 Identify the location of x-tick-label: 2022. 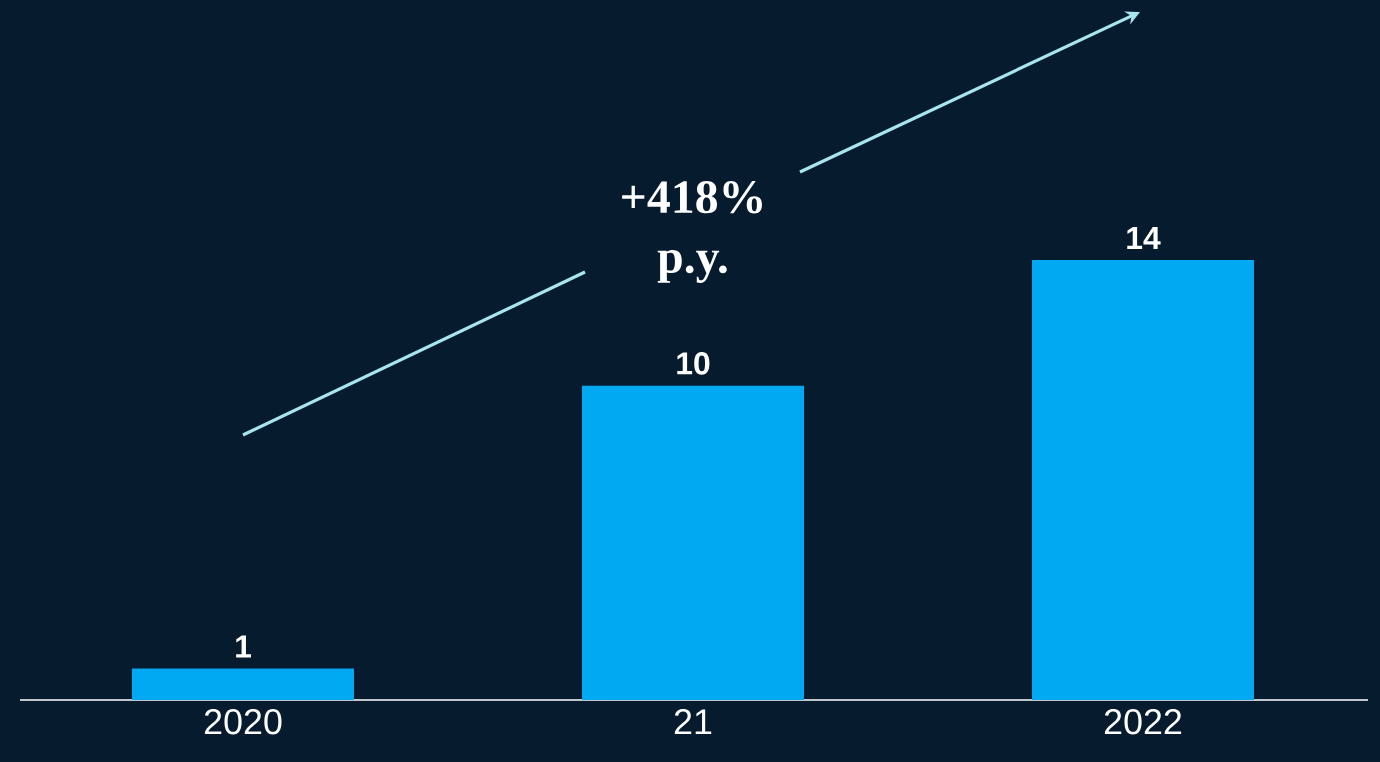
(1143, 722).